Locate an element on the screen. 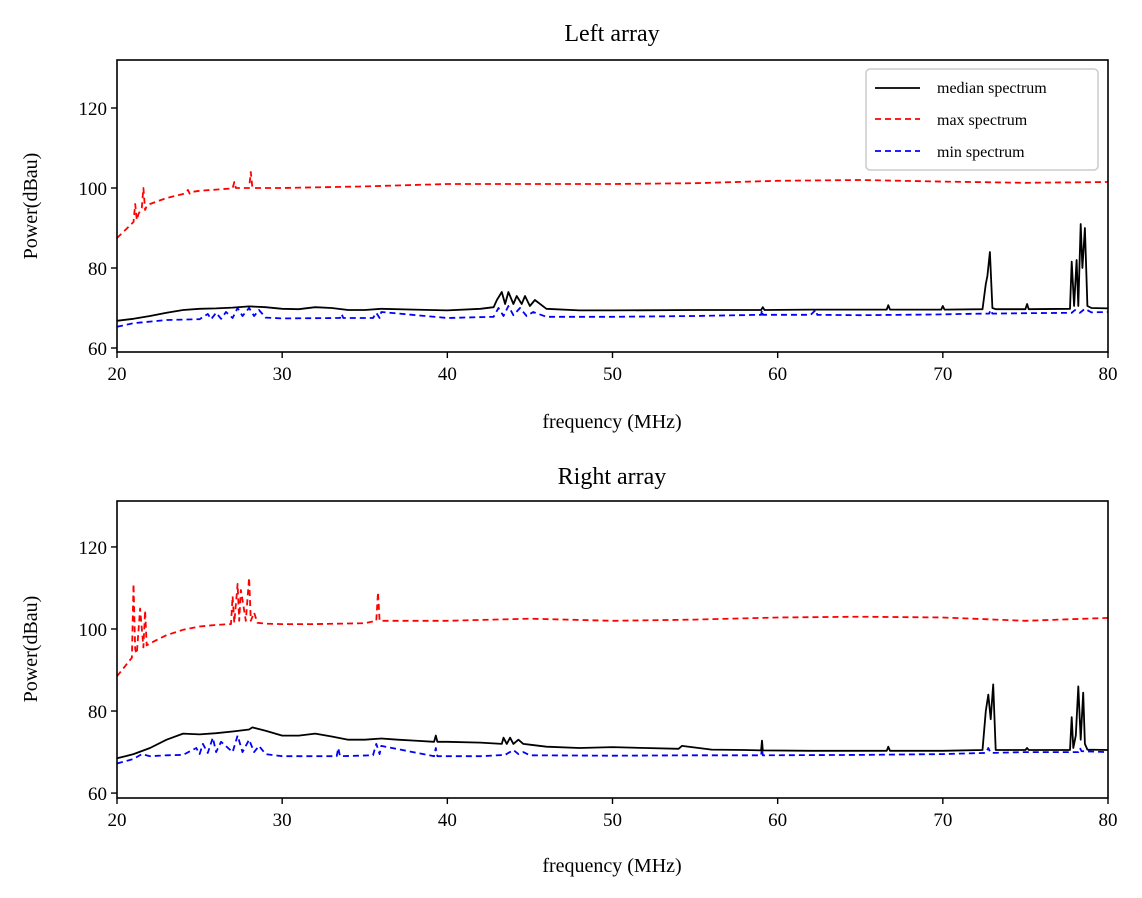 This screenshot has height=898, width=1142. legend-box is located at coordinates (982, 119).